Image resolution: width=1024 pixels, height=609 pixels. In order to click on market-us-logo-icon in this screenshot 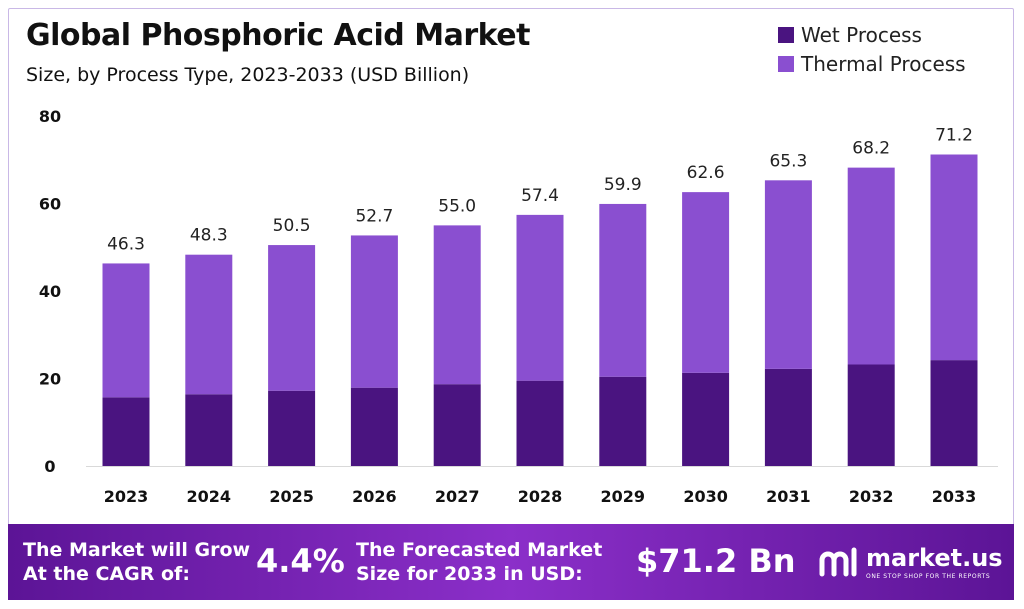, I will do `click(838, 562)`.